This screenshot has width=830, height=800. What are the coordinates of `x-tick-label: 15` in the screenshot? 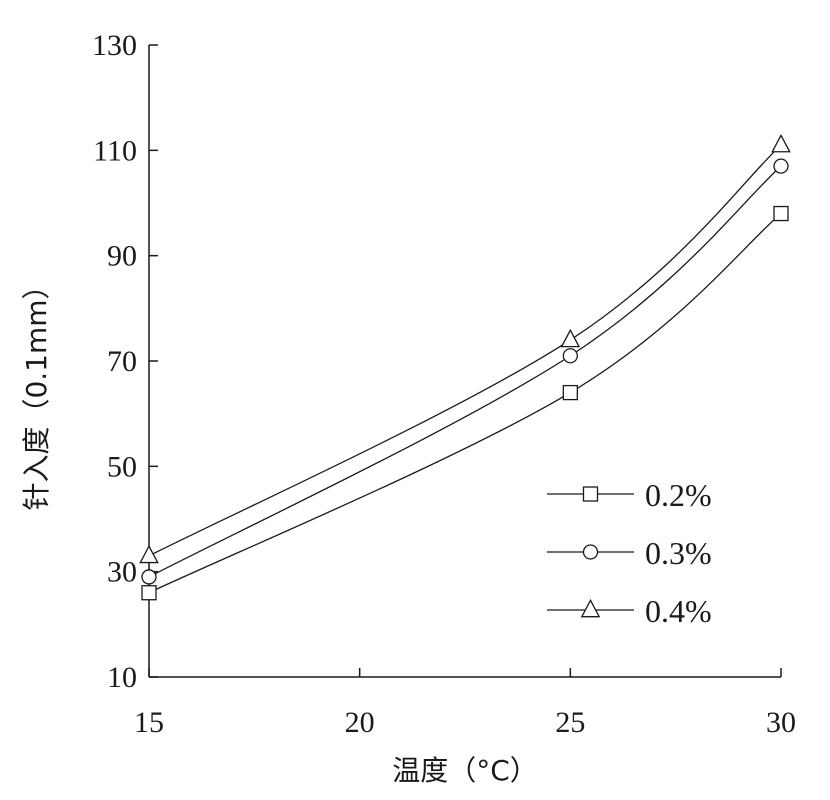 It's located at (149, 722).